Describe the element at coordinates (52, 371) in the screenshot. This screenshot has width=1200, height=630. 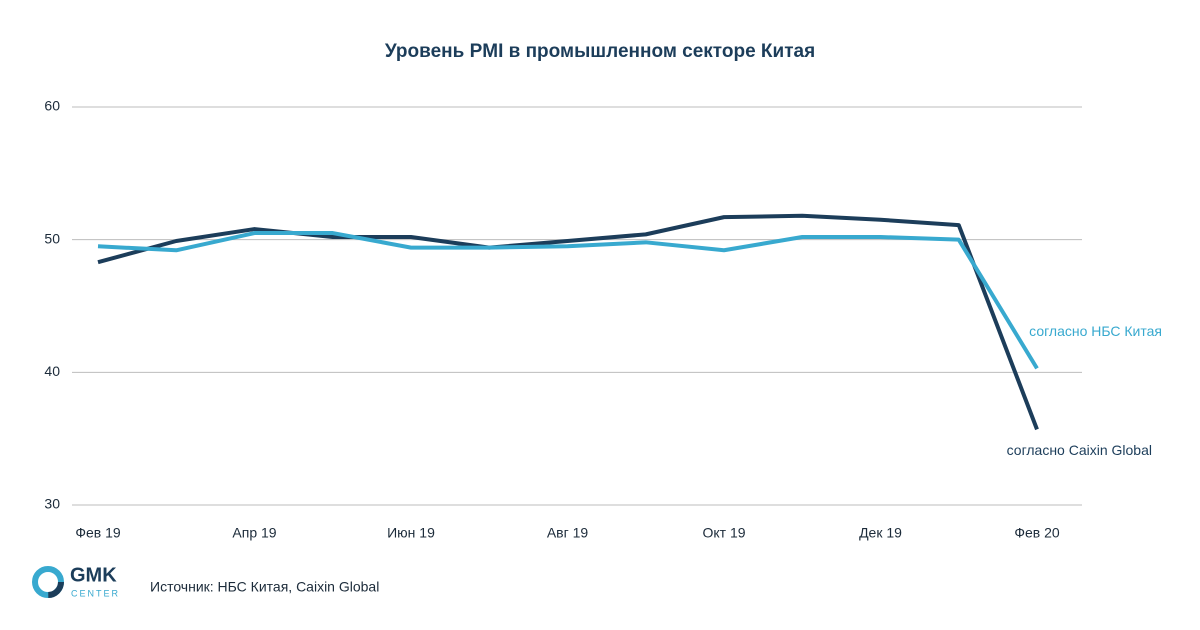
I see `y-tick-label: 40` at that location.